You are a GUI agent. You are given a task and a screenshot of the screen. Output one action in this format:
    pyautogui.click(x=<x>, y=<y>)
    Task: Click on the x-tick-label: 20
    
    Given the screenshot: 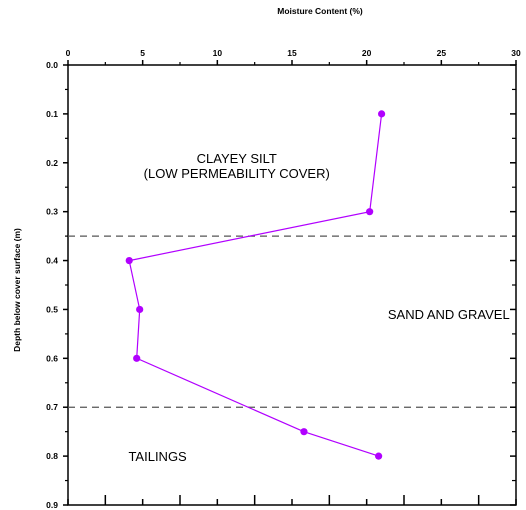 What is the action you would take?
    pyautogui.click(x=367, y=53)
    